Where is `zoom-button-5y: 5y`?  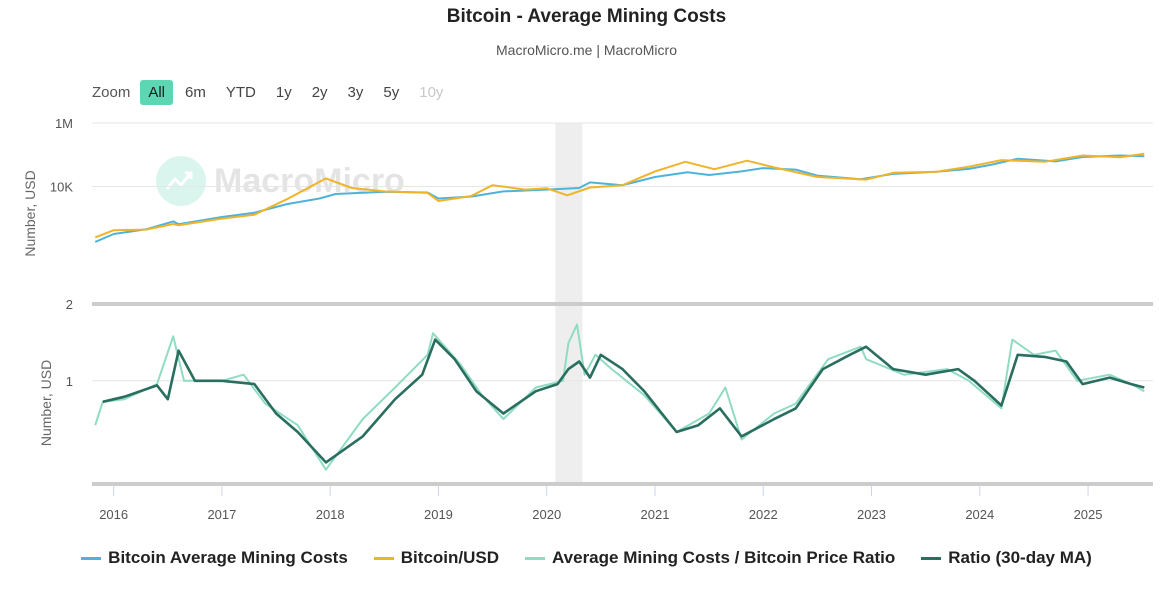 zoom-button-5y: 5y is located at coordinates (391, 92).